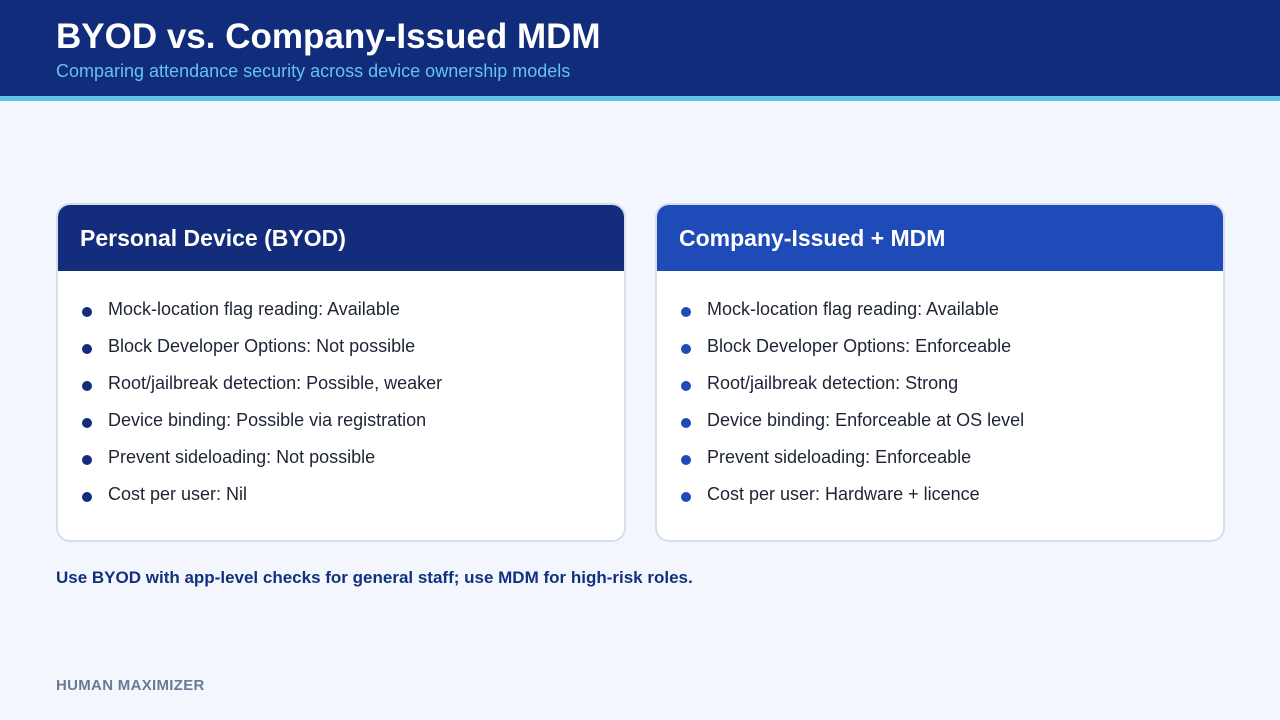 The width and height of the screenshot is (1280, 720). What do you see at coordinates (640, 98) in the screenshot?
I see `header-accent-rule` at bounding box center [640, 98].